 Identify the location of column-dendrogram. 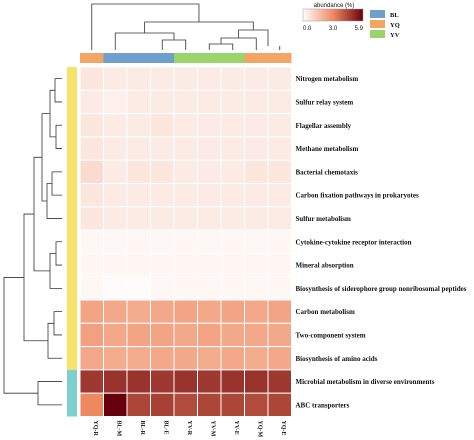
(186, 26).